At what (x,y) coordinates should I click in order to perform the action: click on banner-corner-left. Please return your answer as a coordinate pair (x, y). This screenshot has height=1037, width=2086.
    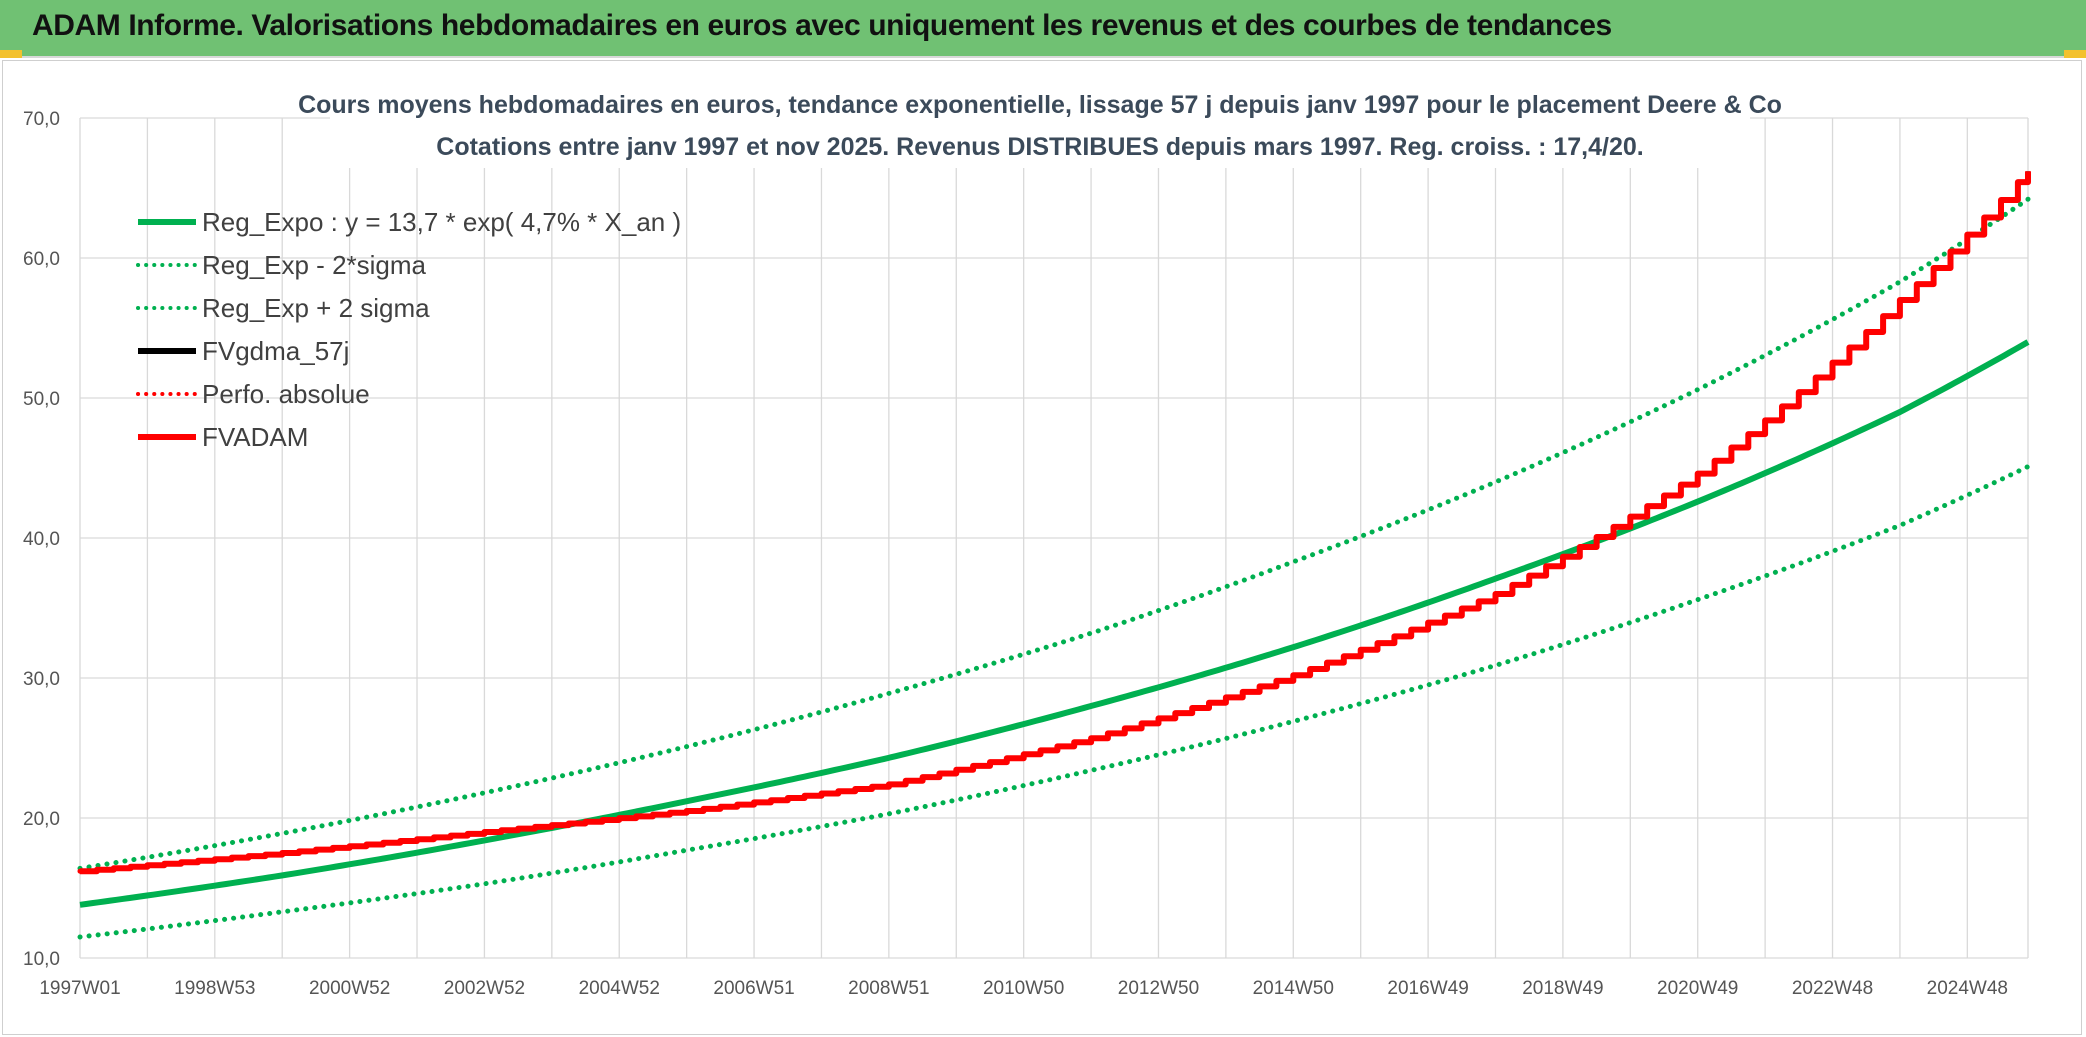
    Looking at the image, I should click on (11, 54).